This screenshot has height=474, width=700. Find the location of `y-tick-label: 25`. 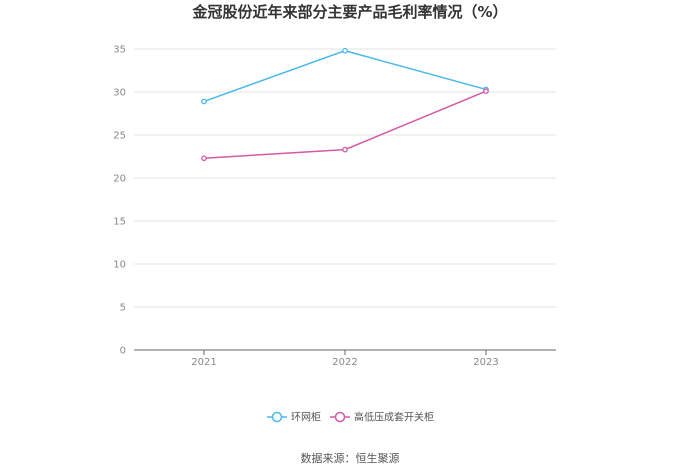

y-tick-label: 25 is located at coordinates (119, 136).